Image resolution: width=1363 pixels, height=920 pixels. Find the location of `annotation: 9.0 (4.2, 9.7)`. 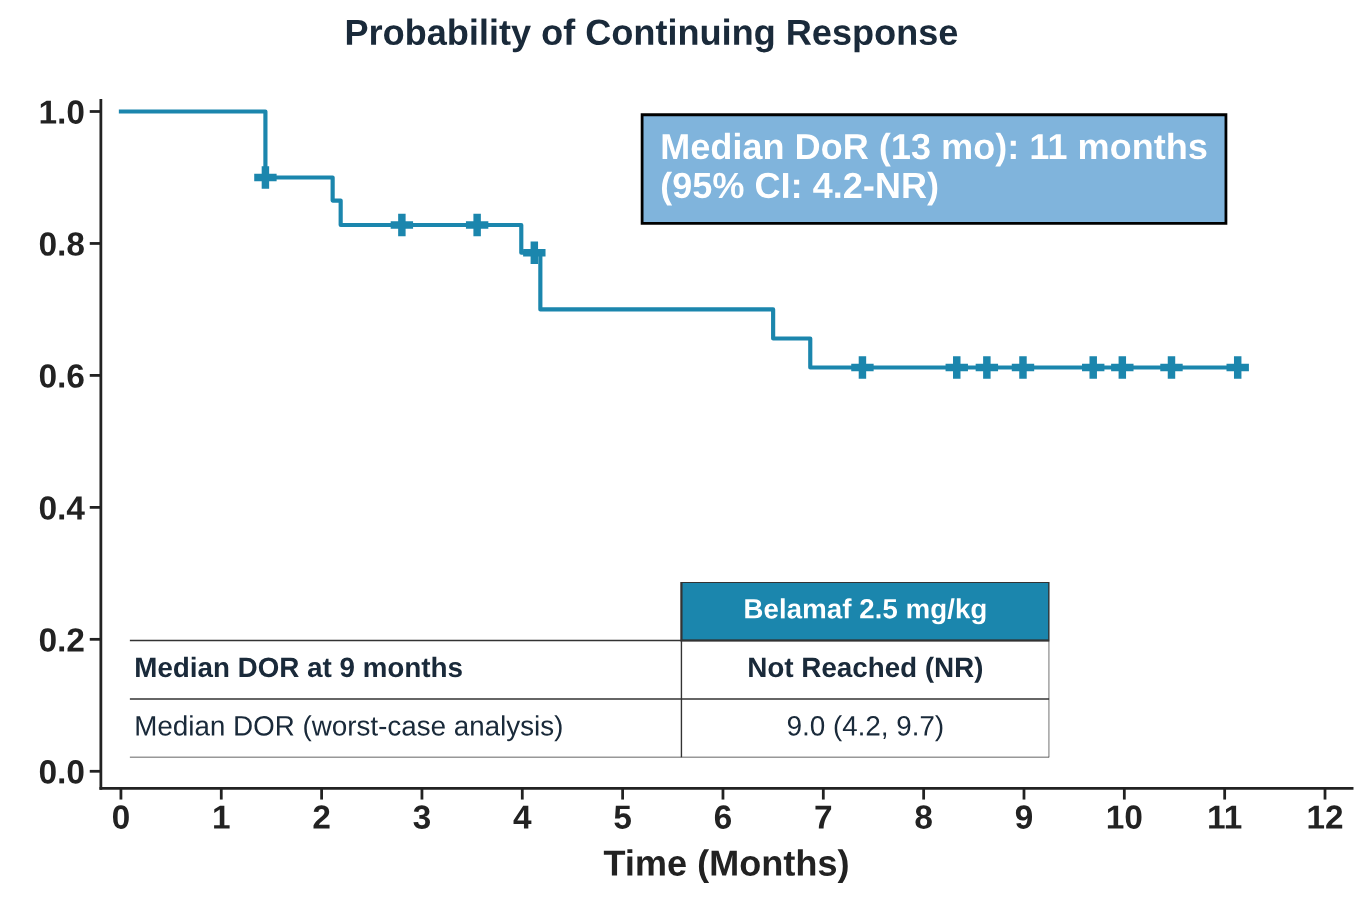

annotation: 9.0 (4.2, 9.7) is located at coordinates (865, 728).